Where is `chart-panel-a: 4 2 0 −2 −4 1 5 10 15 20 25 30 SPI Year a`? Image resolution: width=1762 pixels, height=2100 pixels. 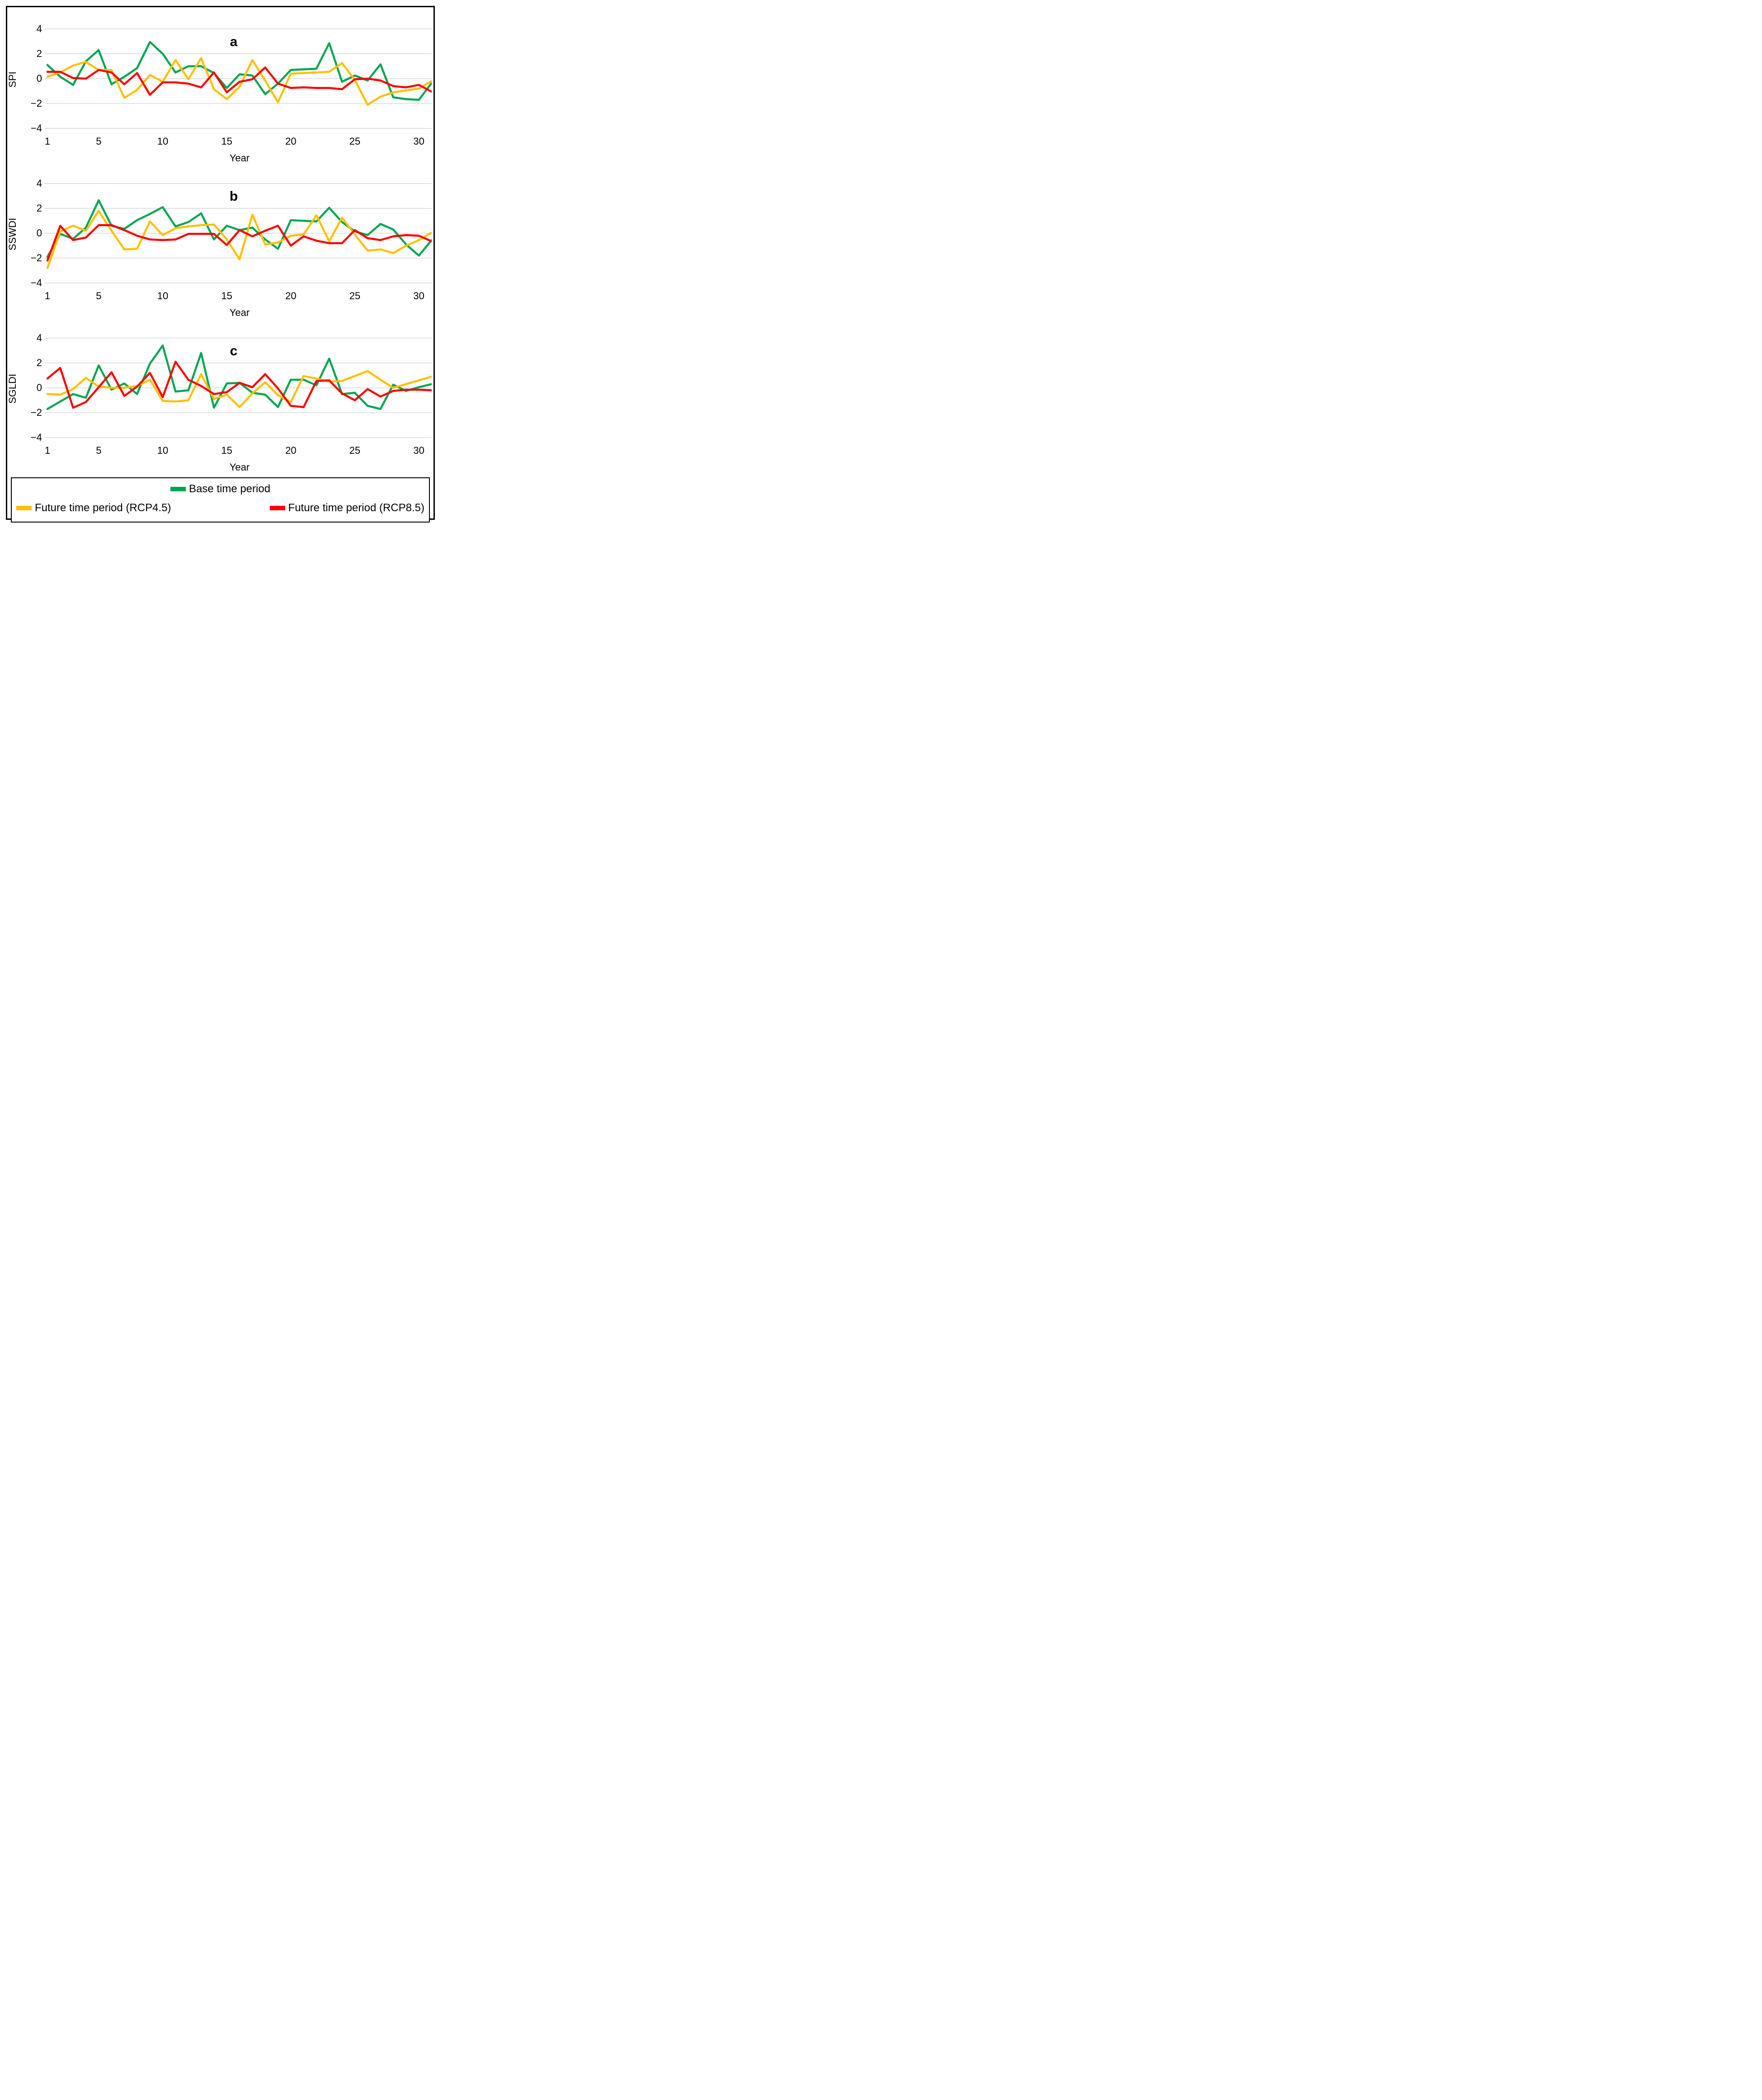
chart-panel-a: 4 2 0 −2 −4 1 5 10 15 20 25 30 SPI Year a is located at coordinates (220, 88).